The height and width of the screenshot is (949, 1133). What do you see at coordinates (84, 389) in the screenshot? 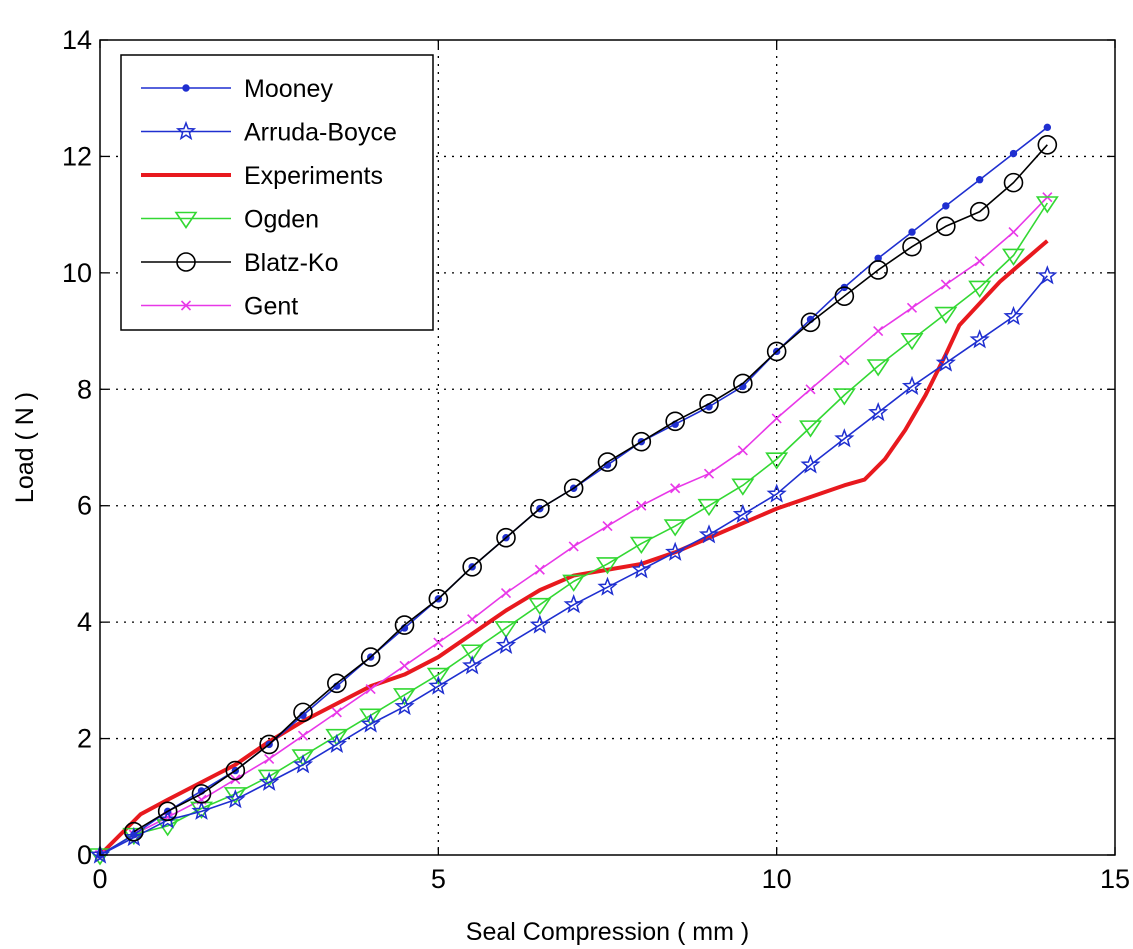
I see `y-tick-label: 8` at bounding box center [84, 389].